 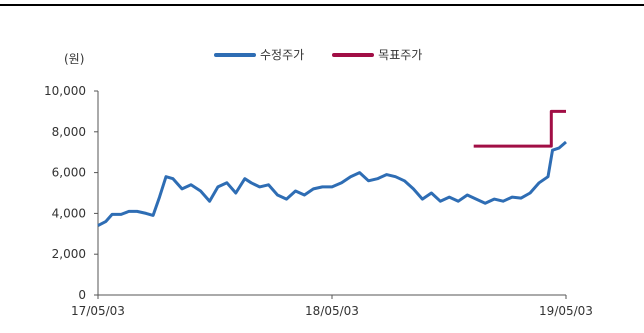 I want to click on legend-item-adjusted-price: 수정주가, so click(x=259, y=54).